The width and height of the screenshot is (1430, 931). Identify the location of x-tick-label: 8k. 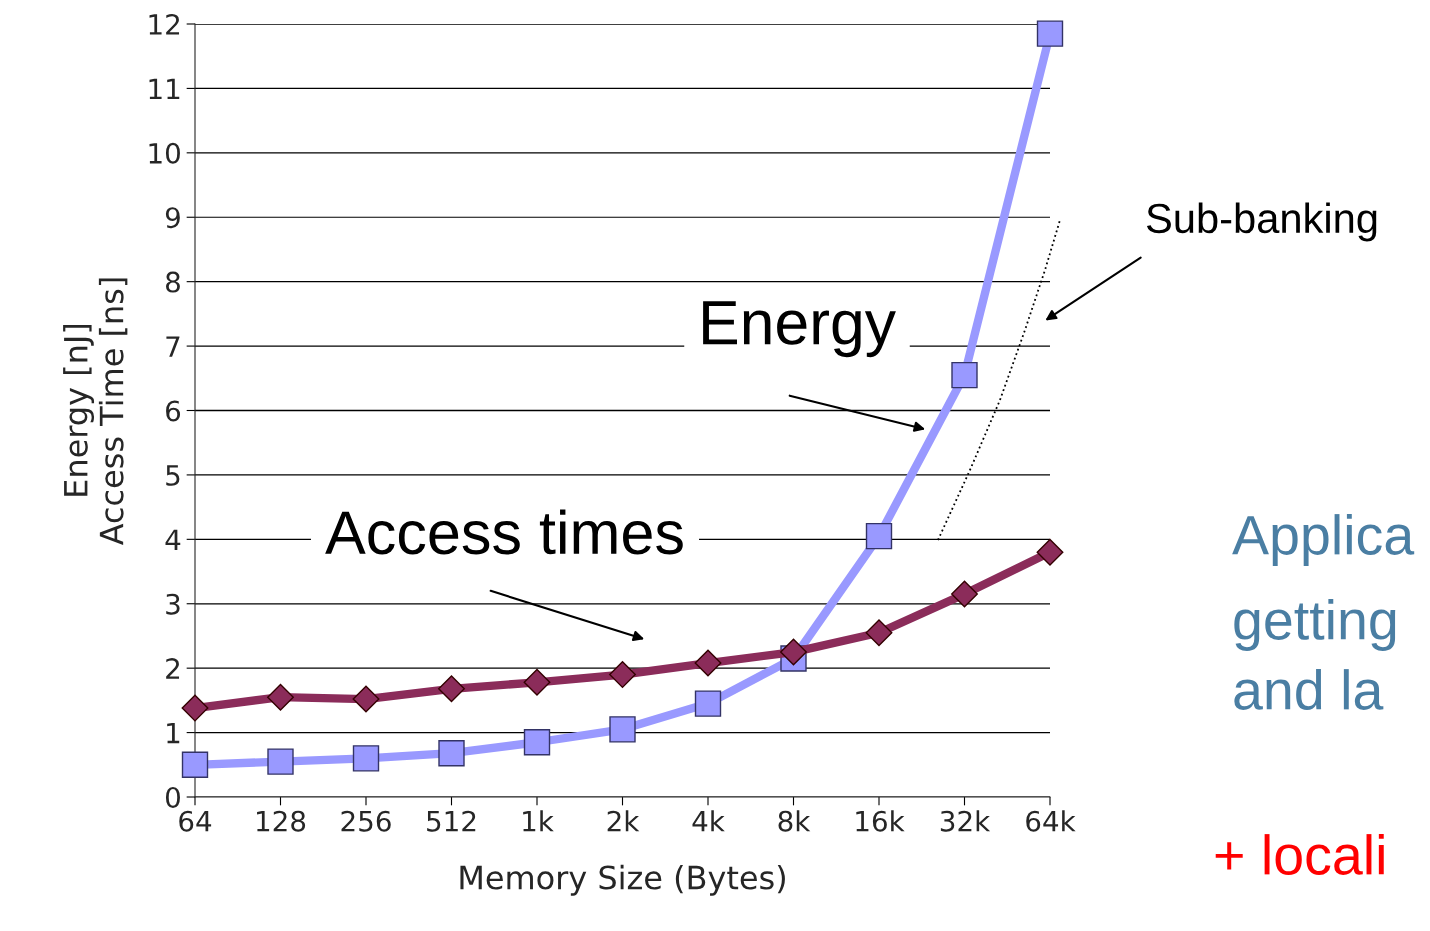
(794, 821).